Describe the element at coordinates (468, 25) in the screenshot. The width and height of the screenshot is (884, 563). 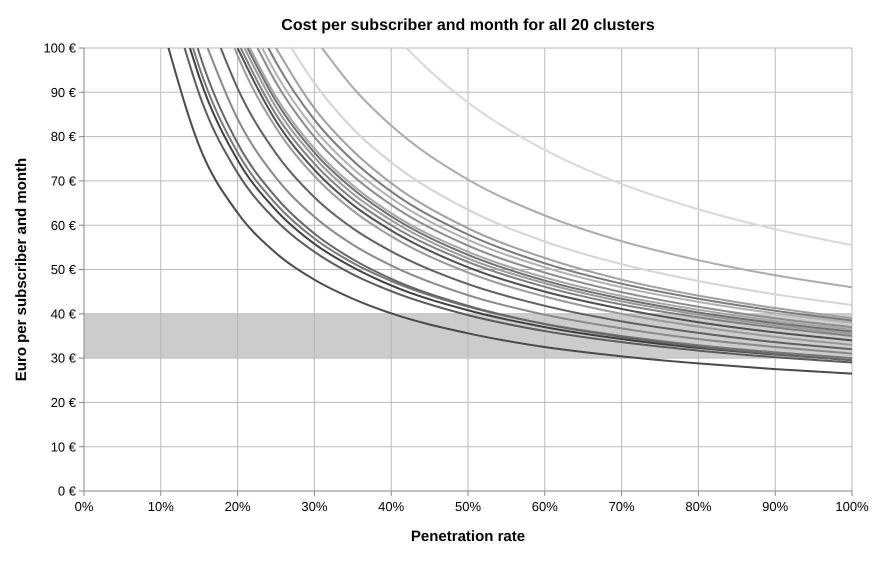
I see `chart-title: Cost per subscriber and month for all 20 clusters` at that location.